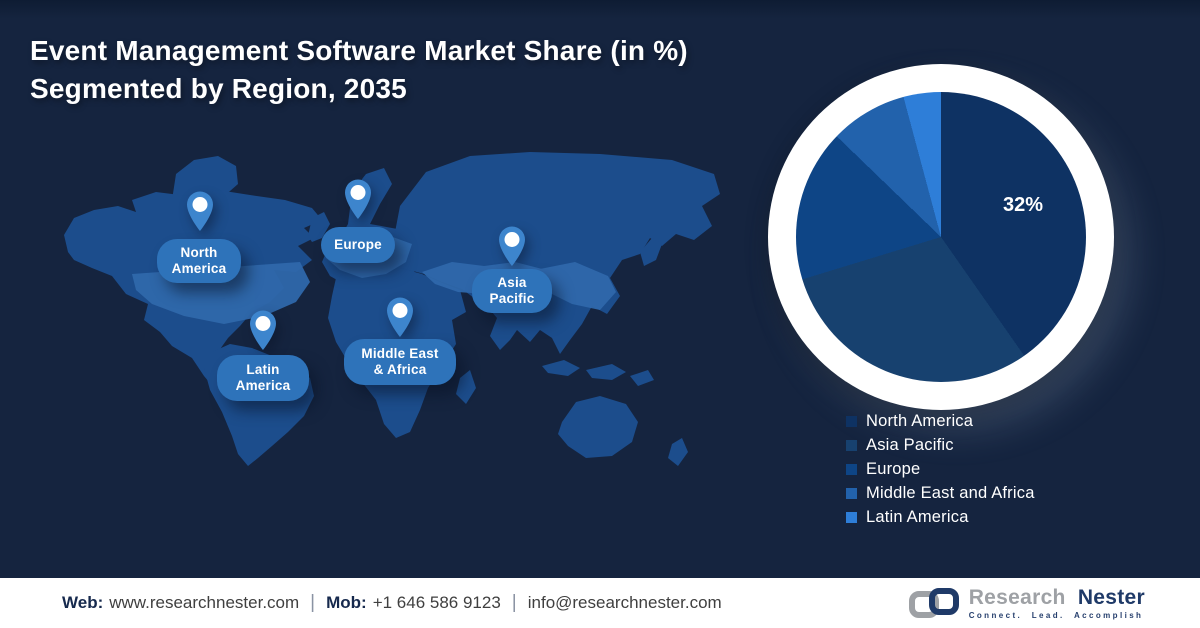 The image size is (1200, 628). I want to click on pin-middle-east-africa, so click(400, 317).